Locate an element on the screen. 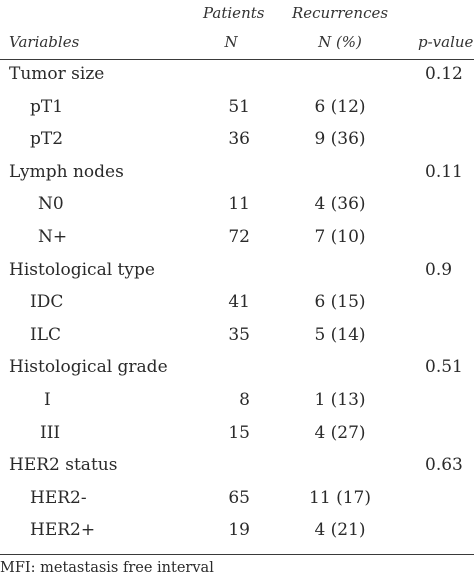  row-patients: 11 is located at coordinates (239, 204).